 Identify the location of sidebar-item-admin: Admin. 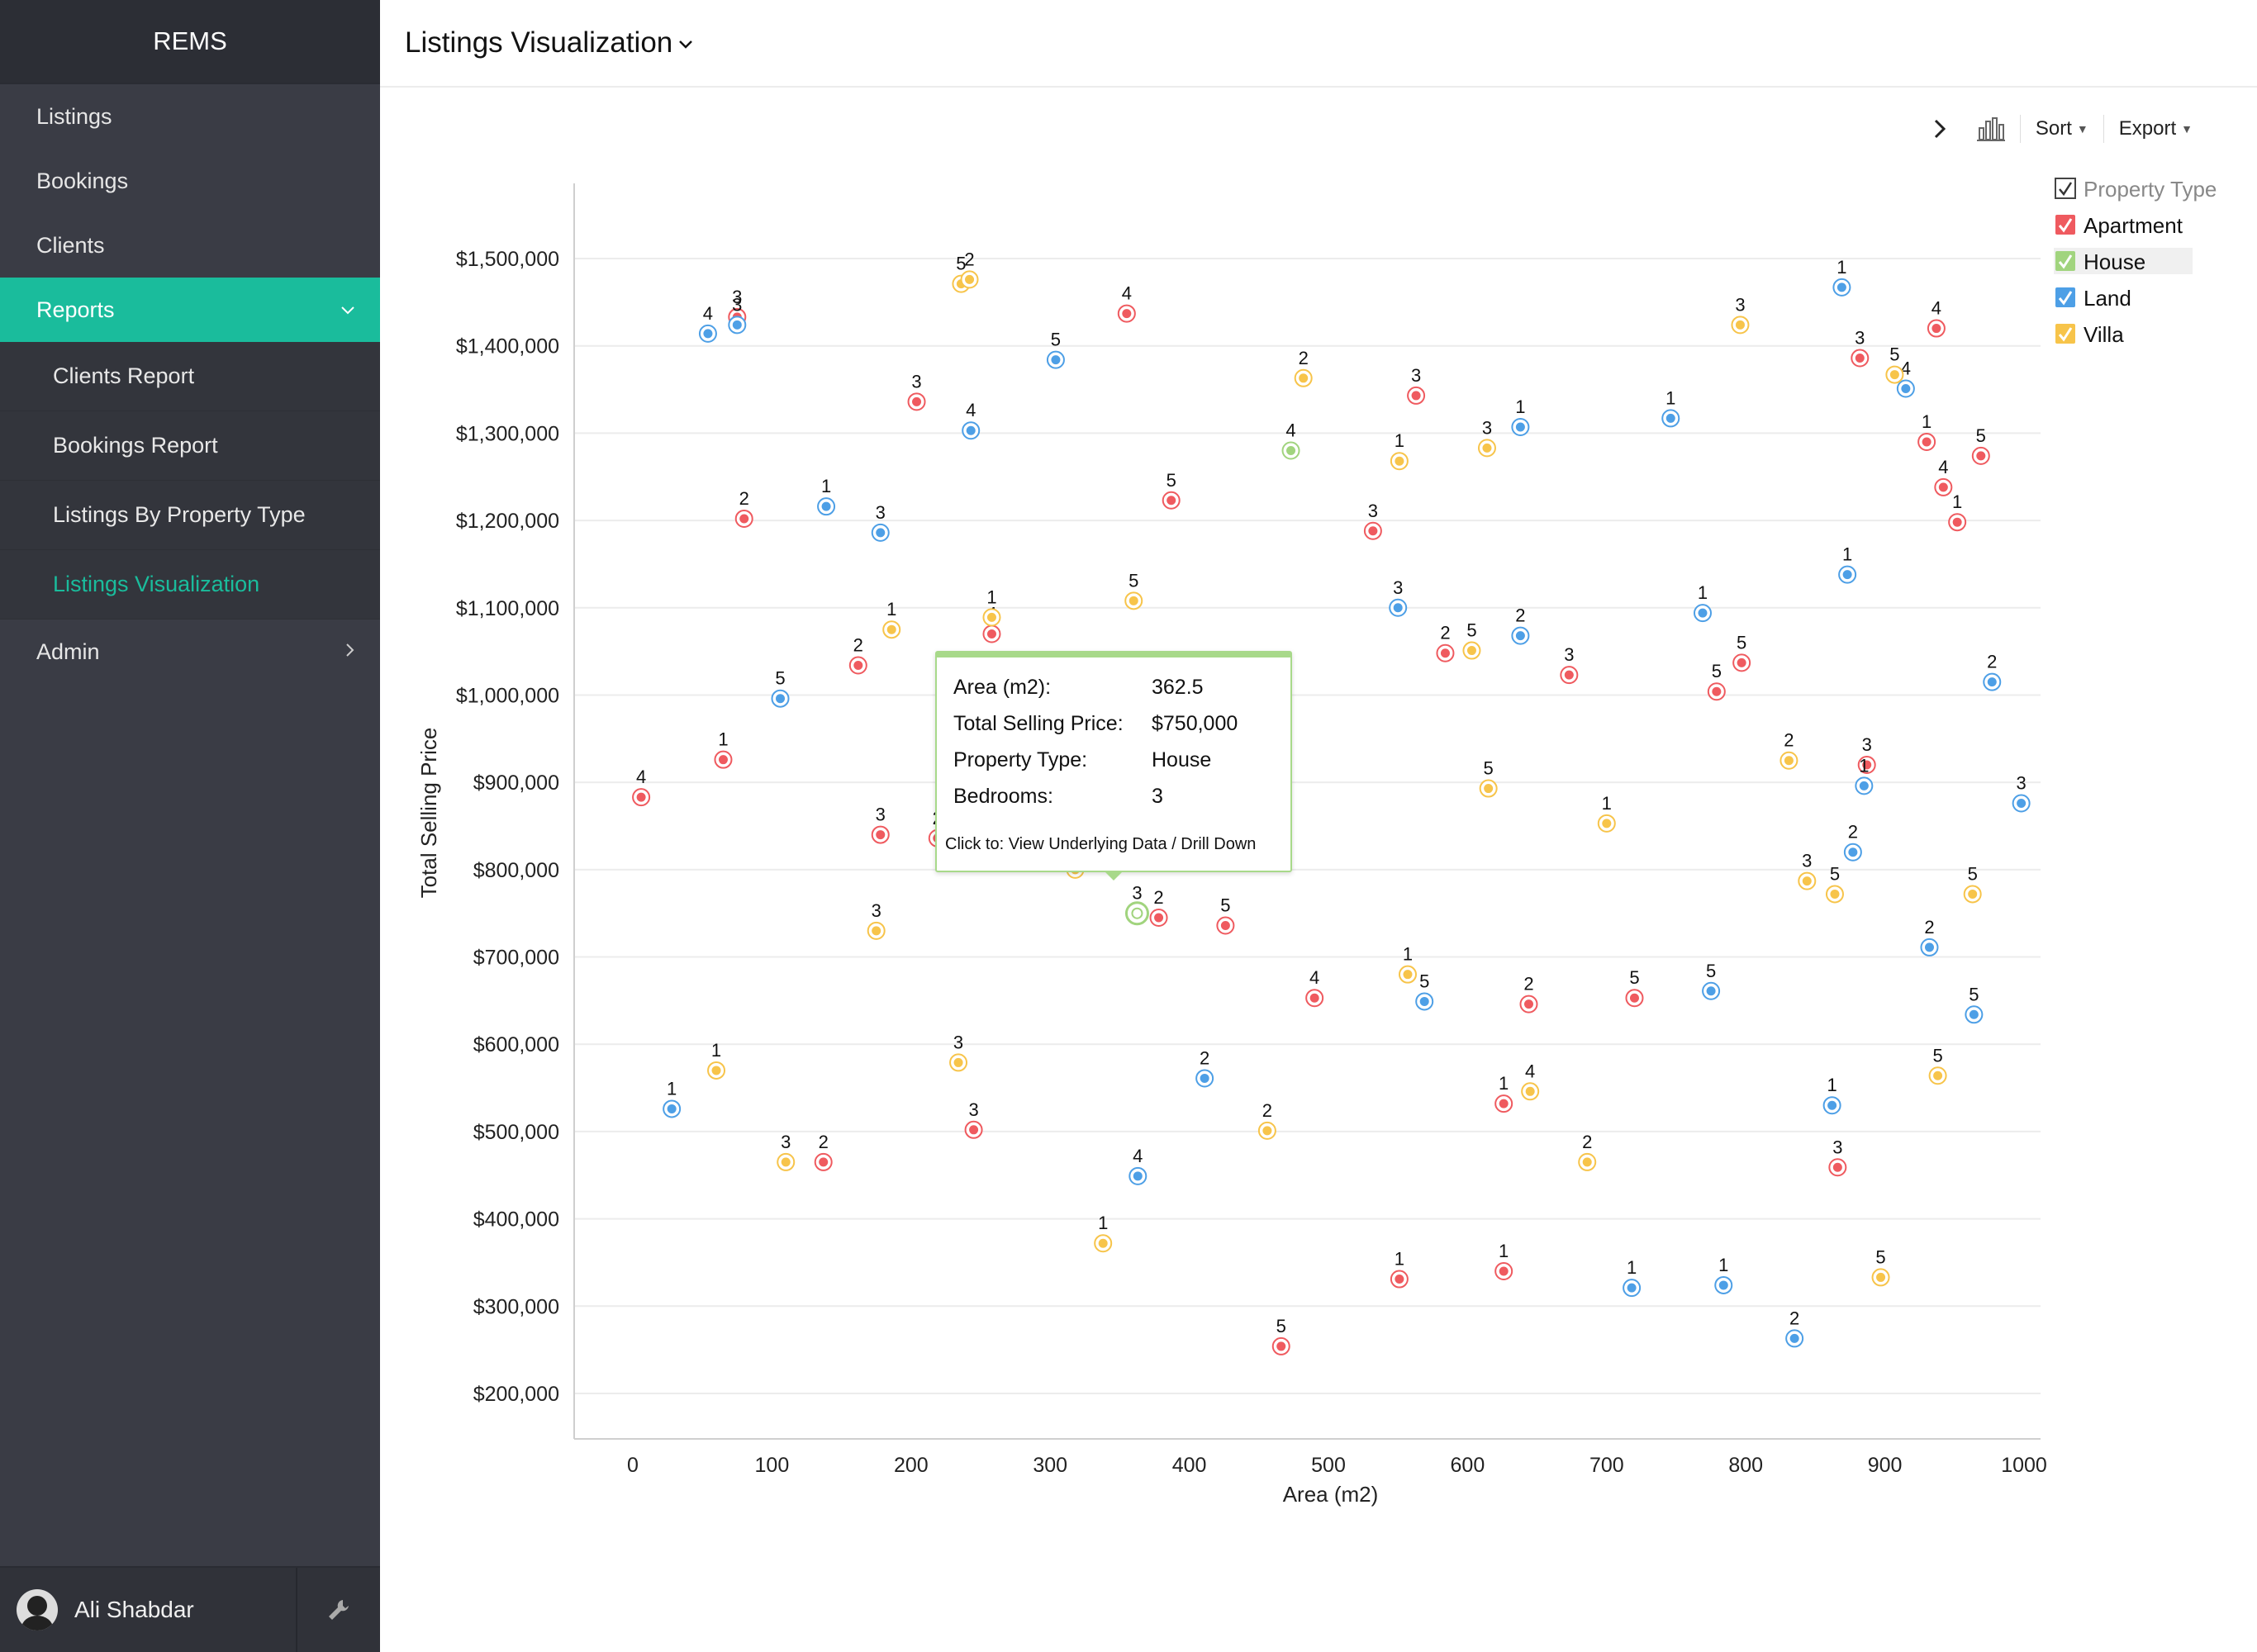
(190, 652).